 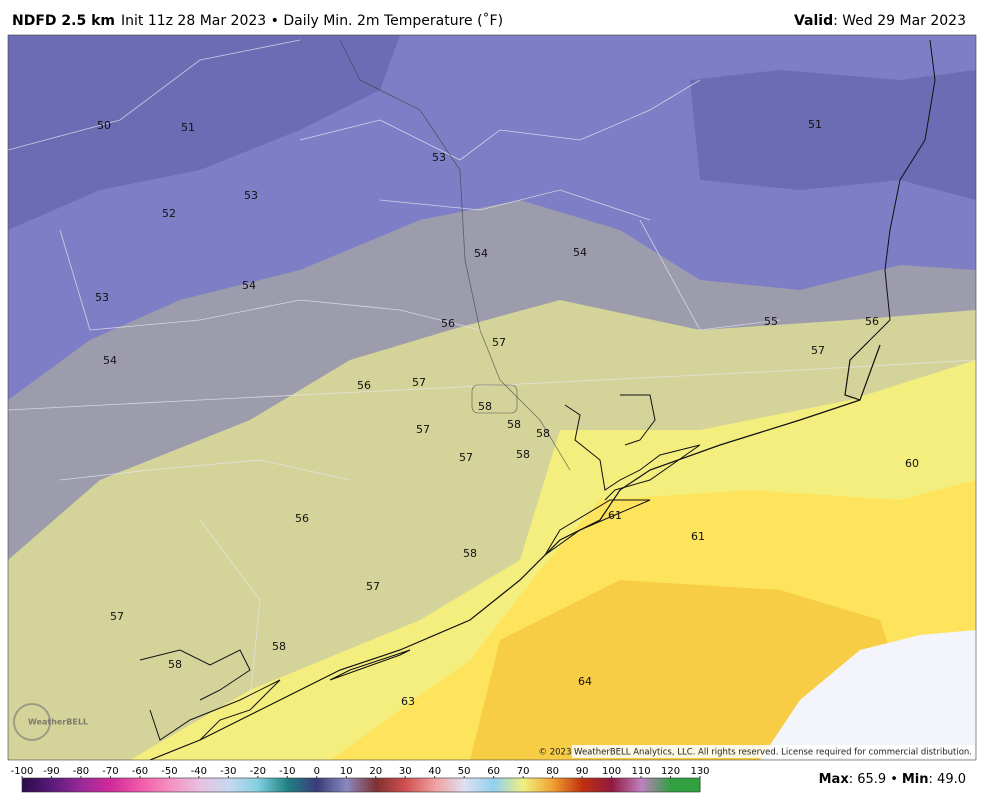 I want to click on valid-label: Valid, so click(x=813, y=21).